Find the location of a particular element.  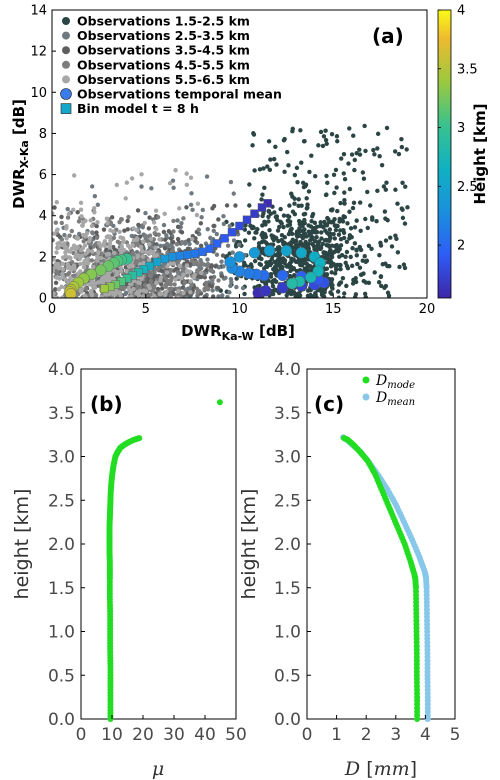

panel-c-xtick: 1 is located at coordinates (336, 735).